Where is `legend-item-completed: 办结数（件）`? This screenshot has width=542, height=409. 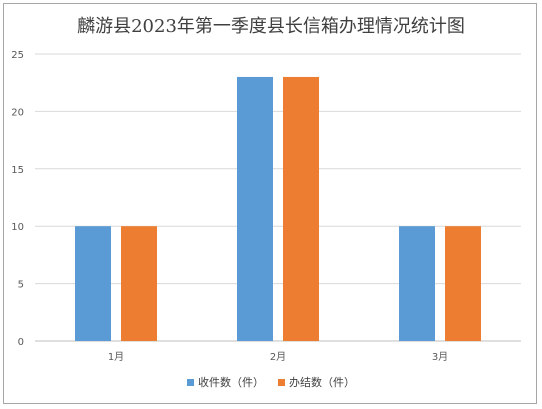
legend-item-completed: 办结数（件） is located at coordinates (316, 382).